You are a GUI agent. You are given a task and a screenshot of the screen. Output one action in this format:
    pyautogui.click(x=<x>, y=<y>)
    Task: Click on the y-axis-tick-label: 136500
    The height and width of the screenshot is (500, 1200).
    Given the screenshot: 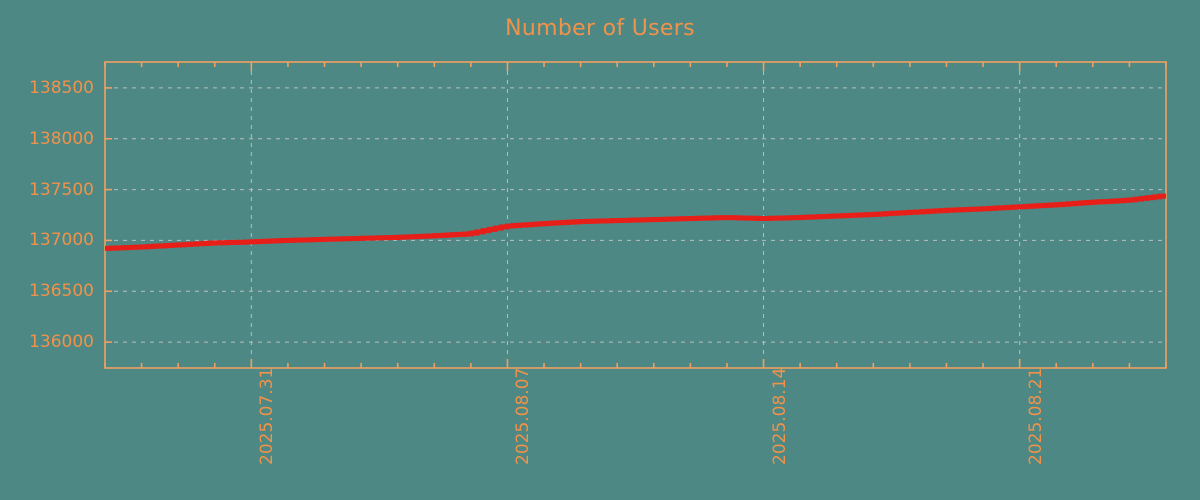 What is the action you would take?
    pyautogui.click(x=61, y=291)
    